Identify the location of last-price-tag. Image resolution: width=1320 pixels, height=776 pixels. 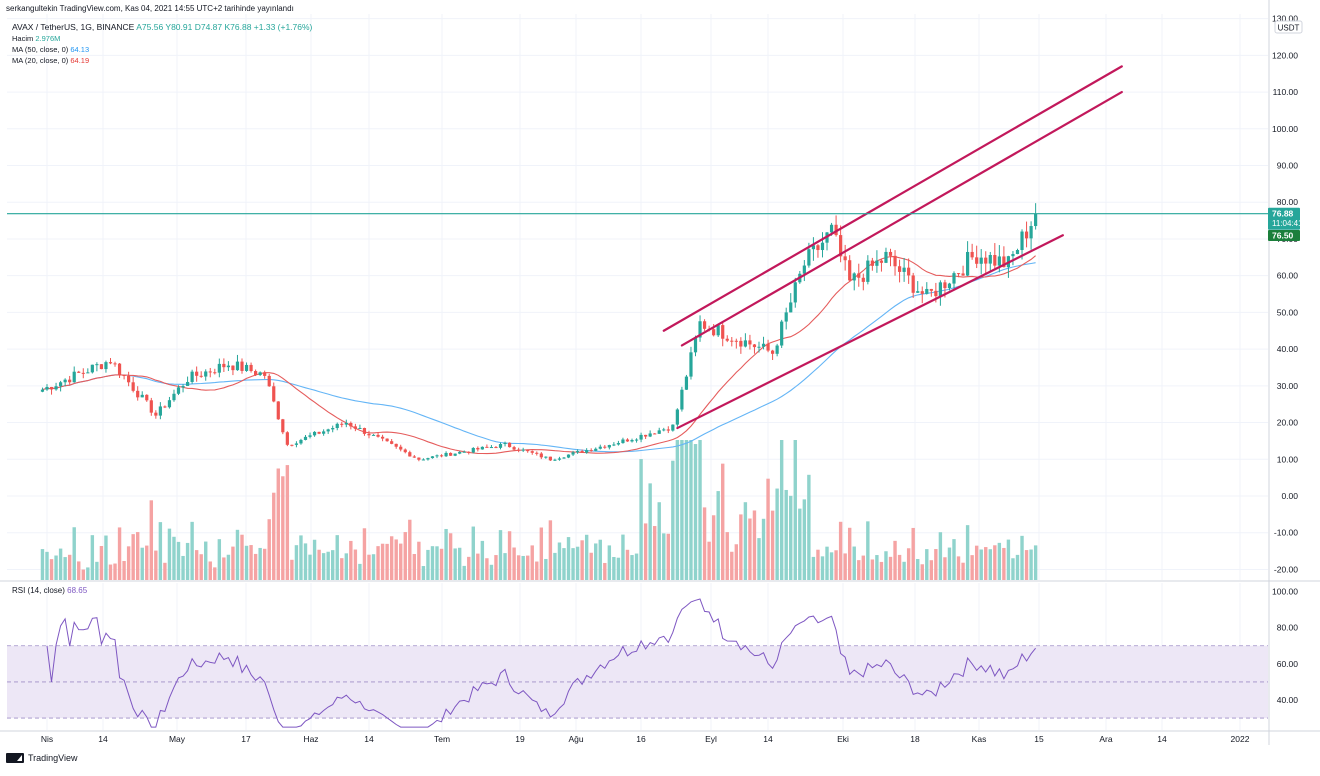
(1284, 218).